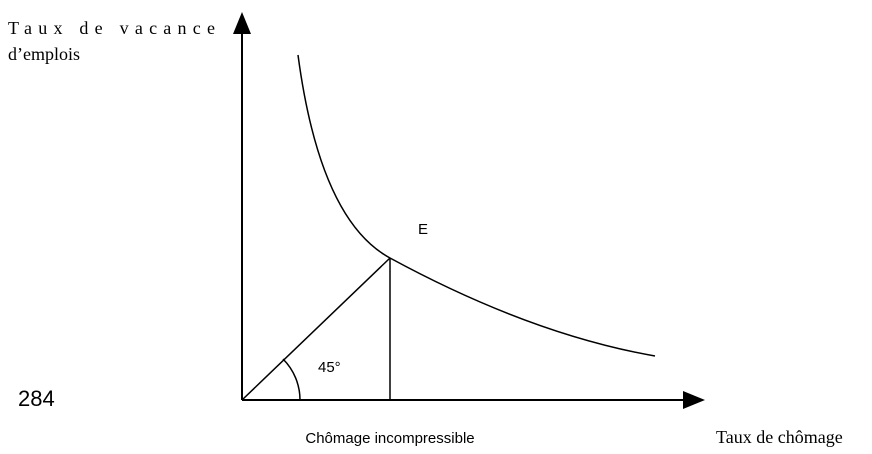 The height and width of the screenshot is (454, 872). What do you see at coordinates (291, 379) in the screenshot?
I see `angle-arc` at bounding box center [291, 379].